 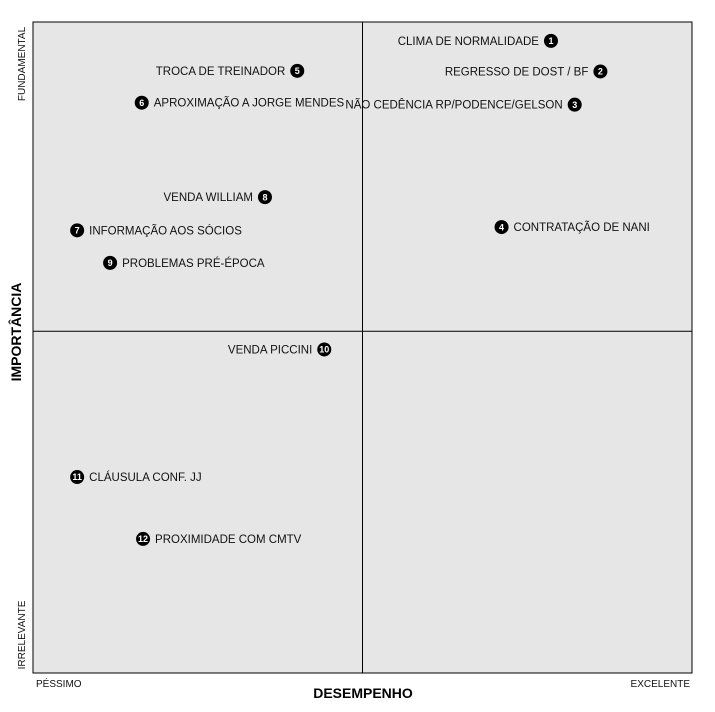 I want to click on point-number: 11, so click(x=77, y=477).